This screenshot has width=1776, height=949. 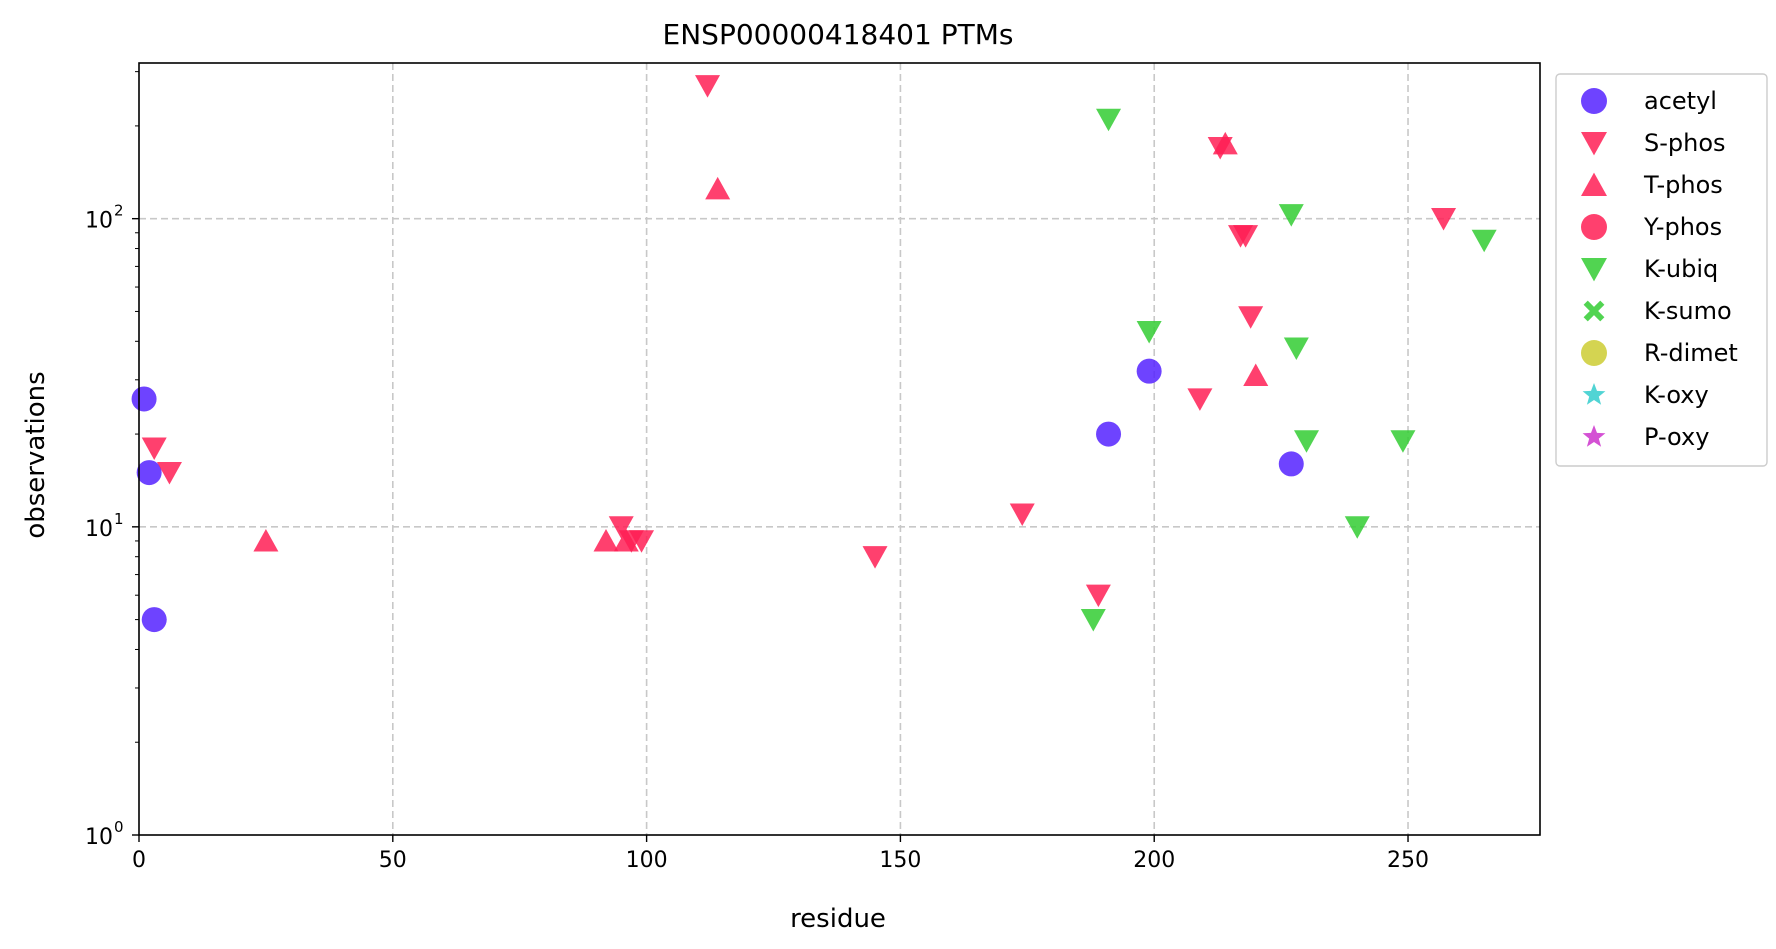 I want to click on x-tick-label: 150, so click(x=900, y=860).